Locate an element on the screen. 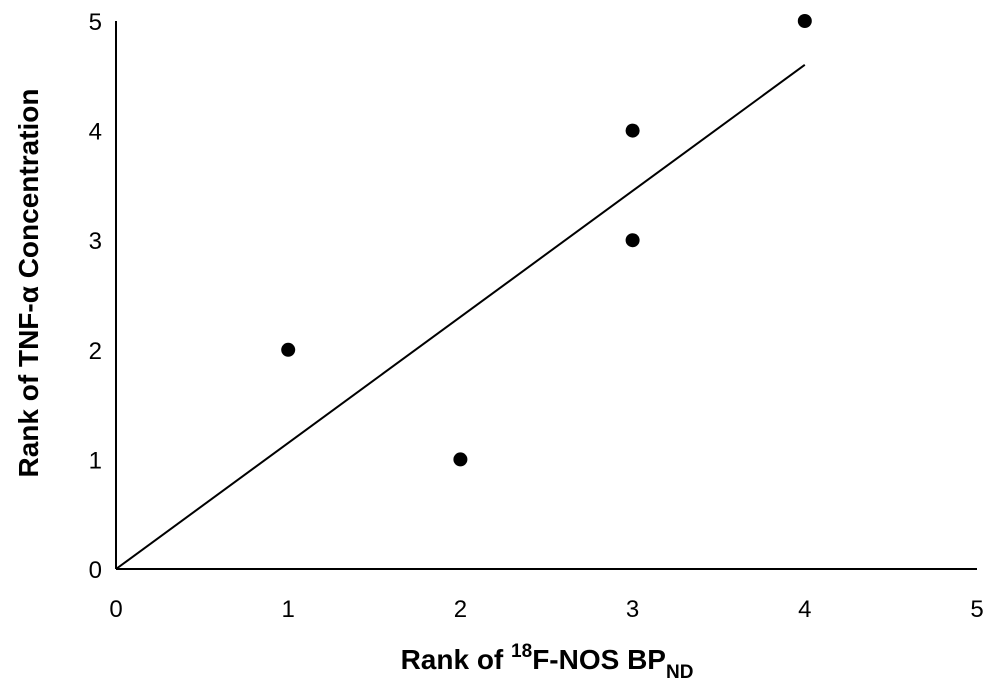 The height and width of the screenshot is (681, 991). x-tick-label: 4 is located at coordinates (804, 609).